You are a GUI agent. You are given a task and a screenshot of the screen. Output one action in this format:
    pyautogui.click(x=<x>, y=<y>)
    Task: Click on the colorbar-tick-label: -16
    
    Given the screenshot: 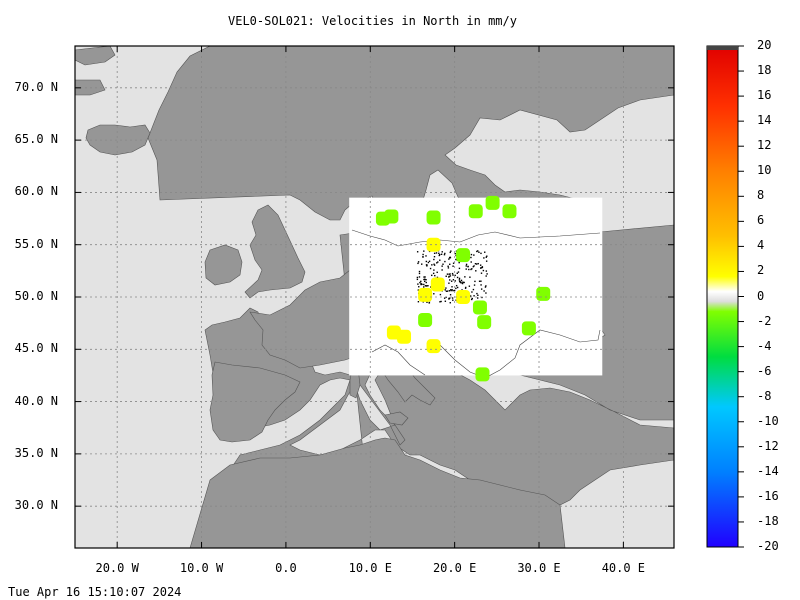 What is the action you would take?
    pyautogui.click(x=768, y=495)
    